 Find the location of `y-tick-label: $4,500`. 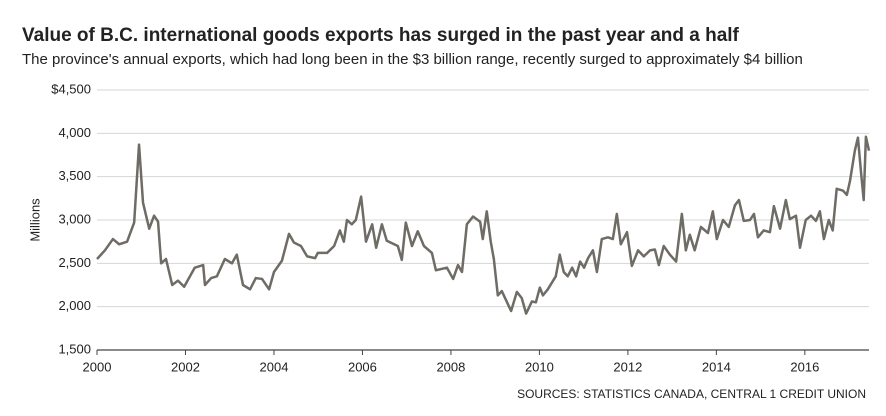

y-tick-label: $4,500 is located at coordinates (71, 88).